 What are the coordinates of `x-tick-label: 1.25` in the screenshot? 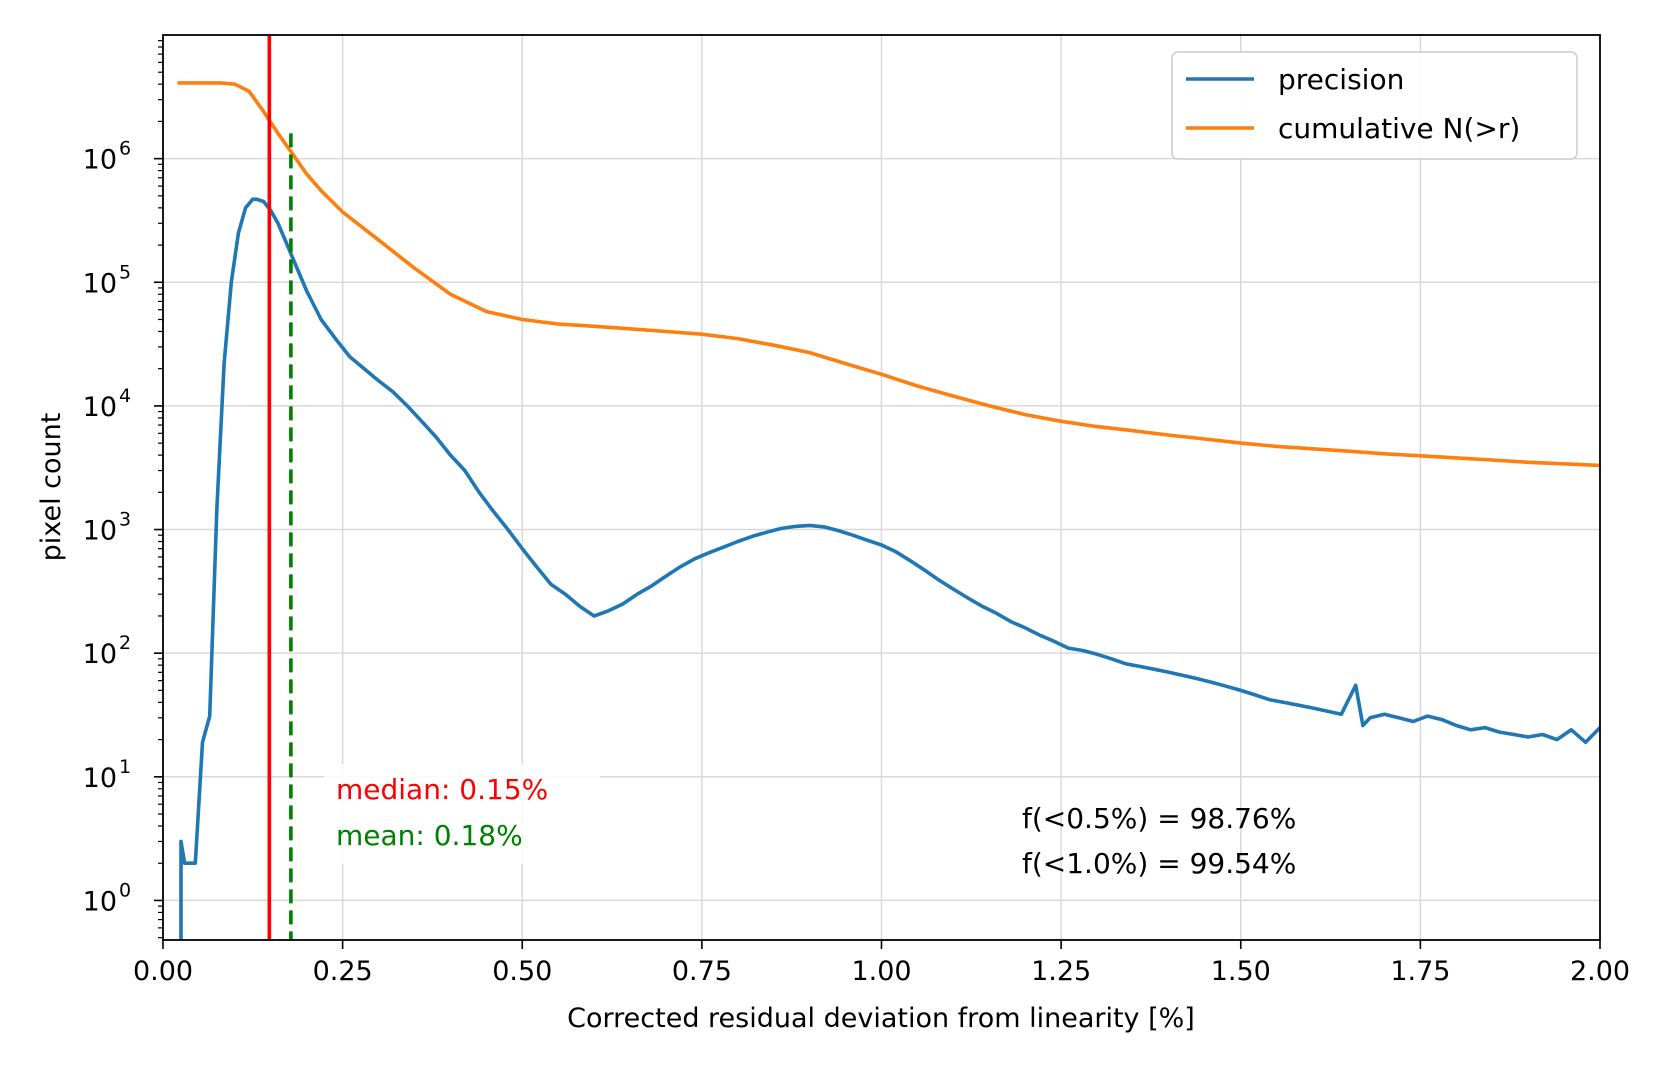 It's located at (1061, 971).